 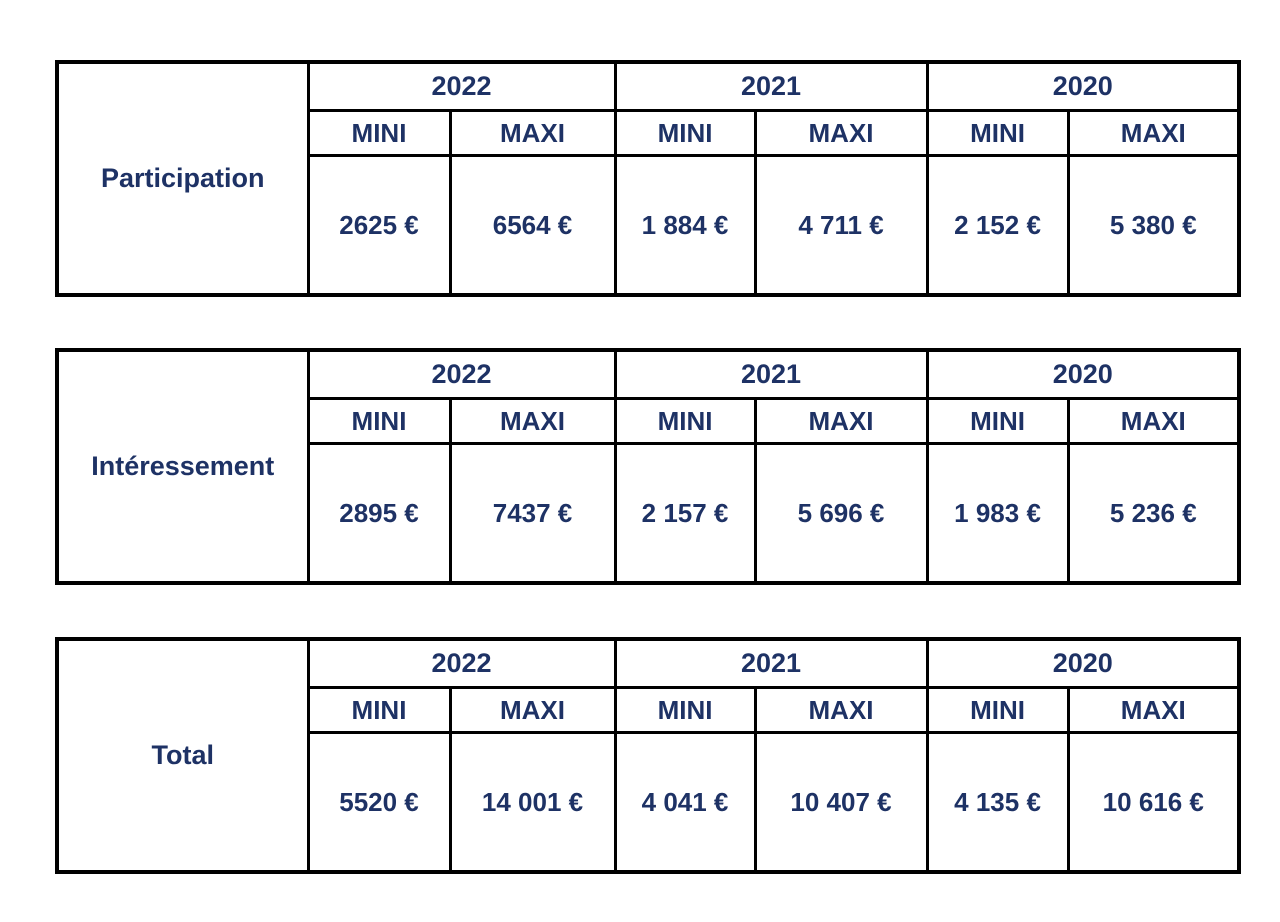 What do you see at coordinates (379, 225) in the screenshot?
I see `participation-2022-mini-value: 2625 €` at bounding box center [379, 225].